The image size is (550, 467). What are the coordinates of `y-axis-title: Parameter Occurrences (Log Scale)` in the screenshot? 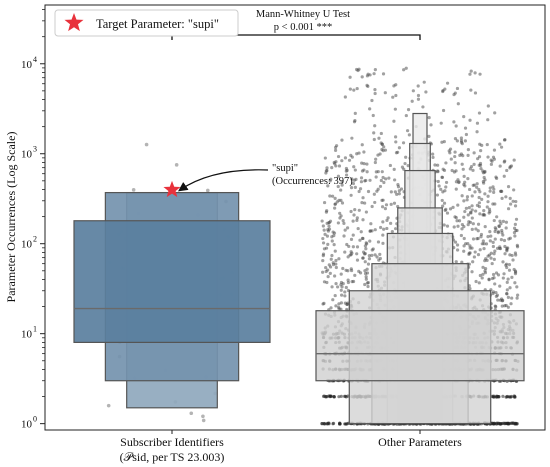 It's located at (11, 217).